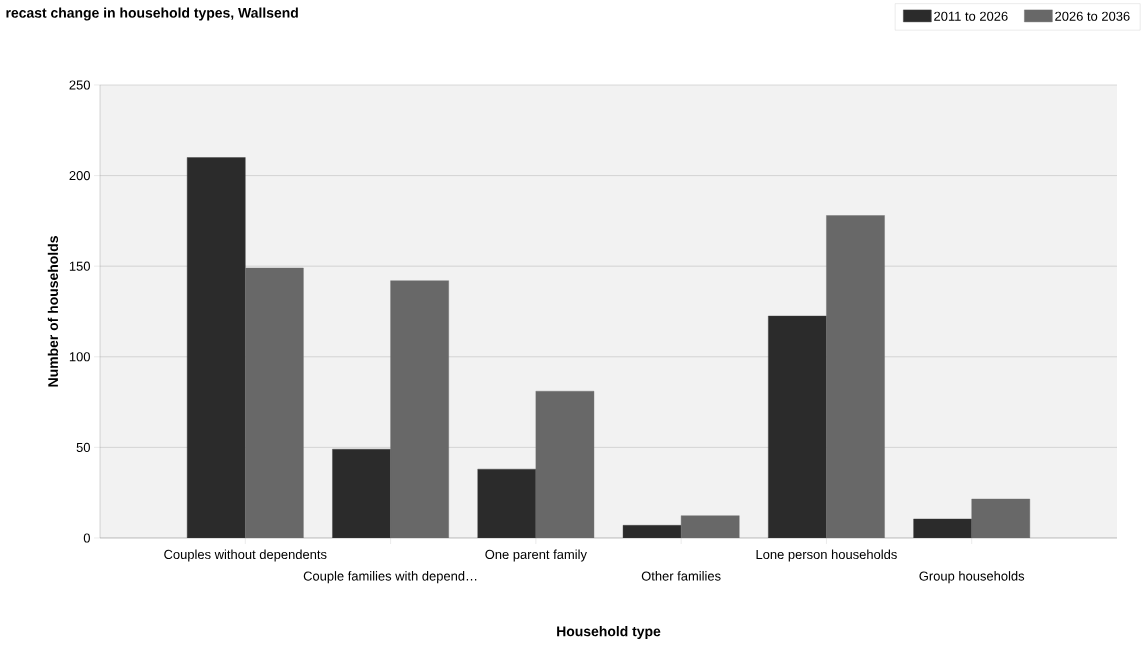  What do you see at coordinates (79, 357) in the screenshot?
I see `y-tick-label: 100` at bounding box center [79, 357].